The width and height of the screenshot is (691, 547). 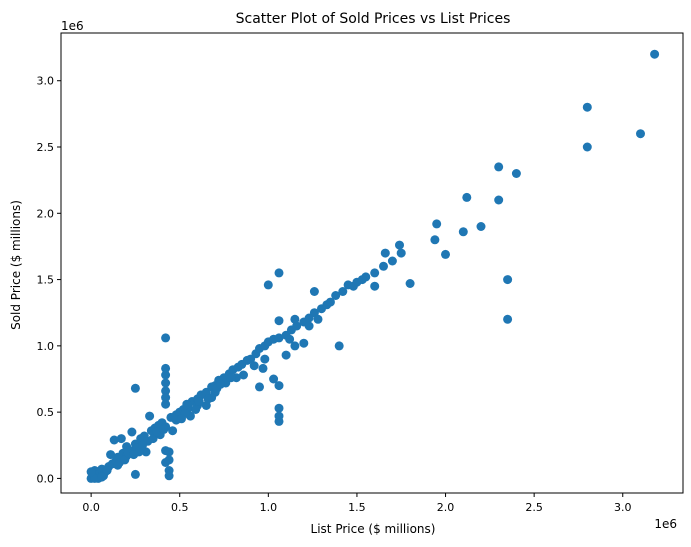 I want to click on x-tick-label: 3.0, so click(x=623, y=507).